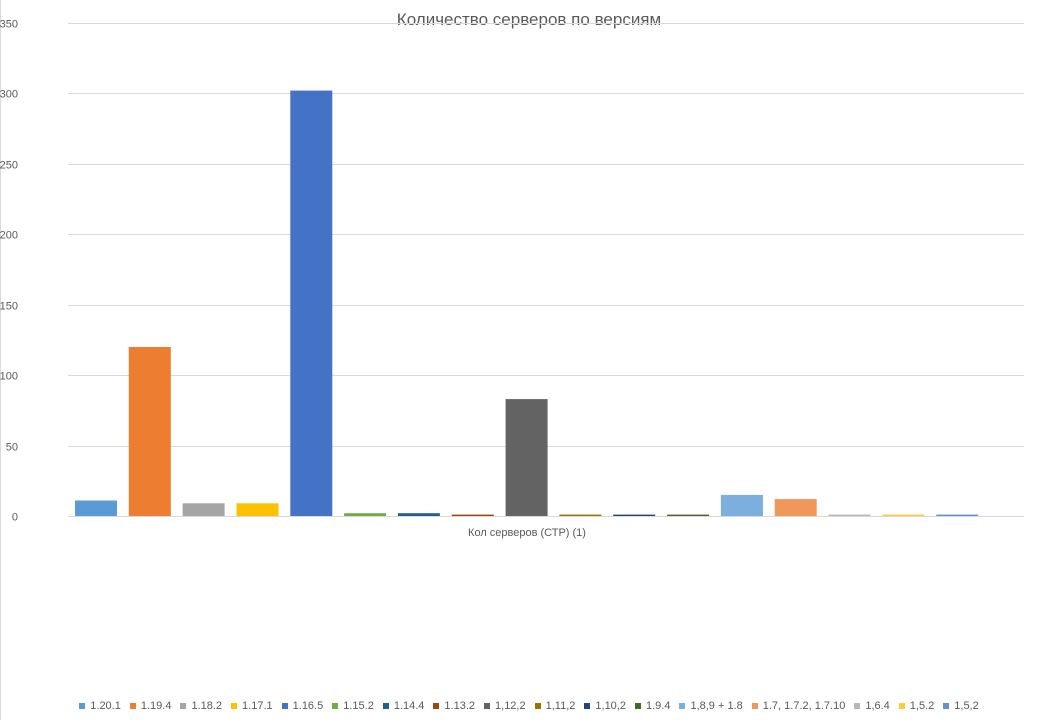 The width and height of the screenshot is (1048, 720). I want to click on legend-label: 1.15.2, so click(358, 706).